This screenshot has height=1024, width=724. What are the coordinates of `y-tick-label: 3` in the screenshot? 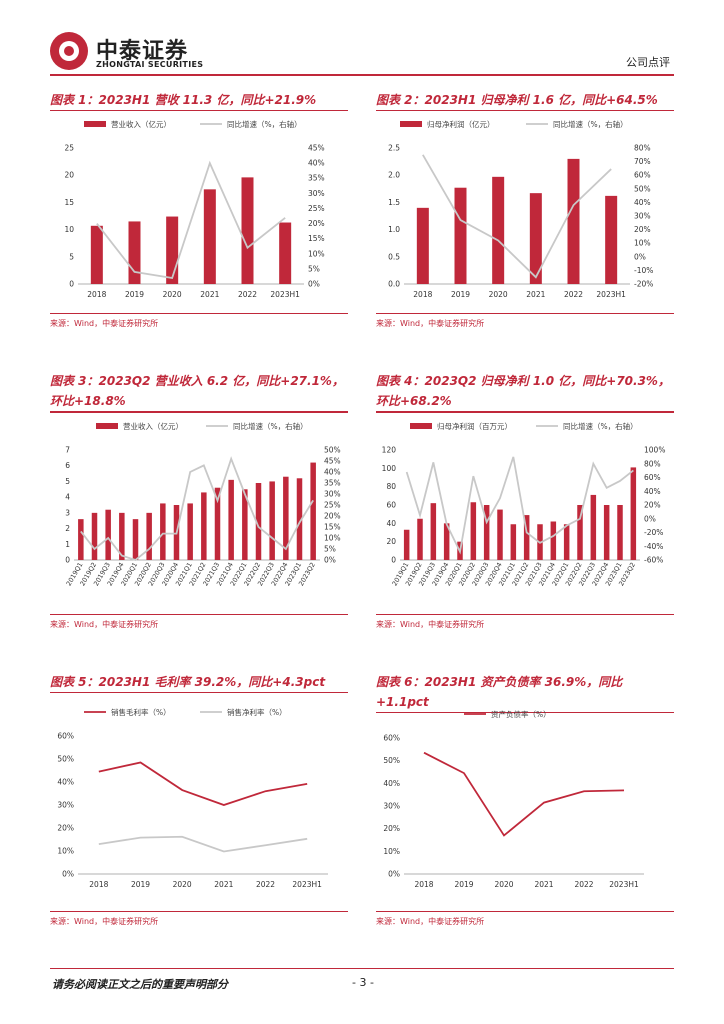 It's located at (67, 512).